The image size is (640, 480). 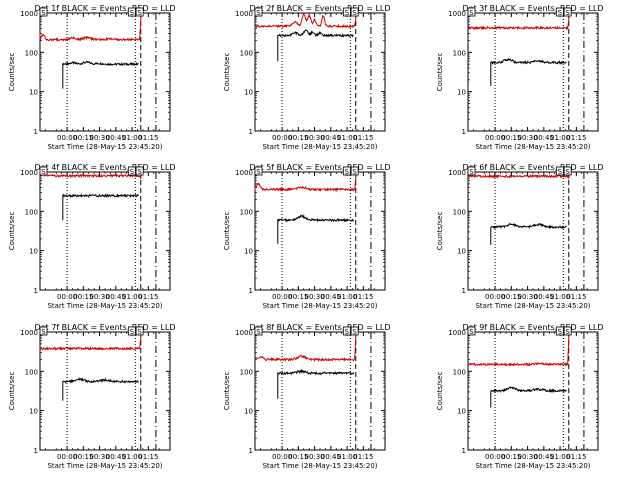 What do you see at coordinates (532, 167) in the screenshot?
I see `panel-title: Det 6f BLACK = Events, RED = LLD` at bounding box center [532, 167].